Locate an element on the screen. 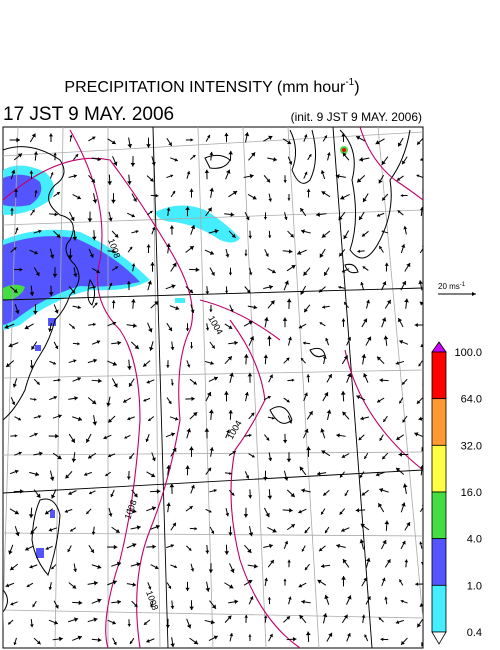  colorbar-segment is located at coordinates (439, 375).